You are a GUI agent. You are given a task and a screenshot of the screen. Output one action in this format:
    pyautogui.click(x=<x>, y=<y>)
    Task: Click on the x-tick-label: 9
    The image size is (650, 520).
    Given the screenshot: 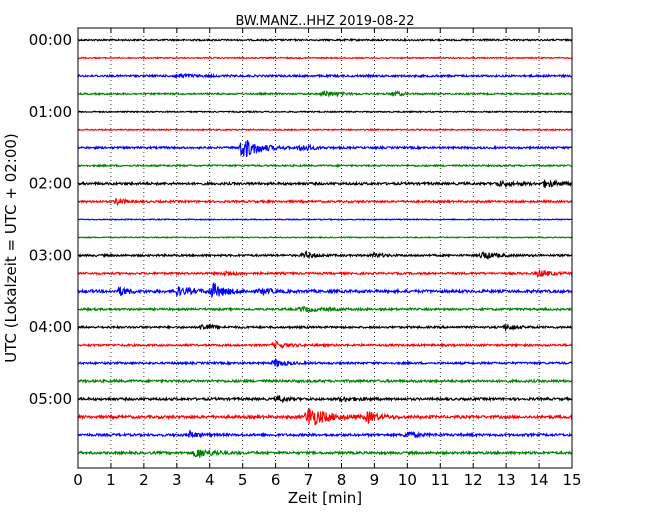 What is the action you would take?
    pyautogui.click(x=375, y=480)
    